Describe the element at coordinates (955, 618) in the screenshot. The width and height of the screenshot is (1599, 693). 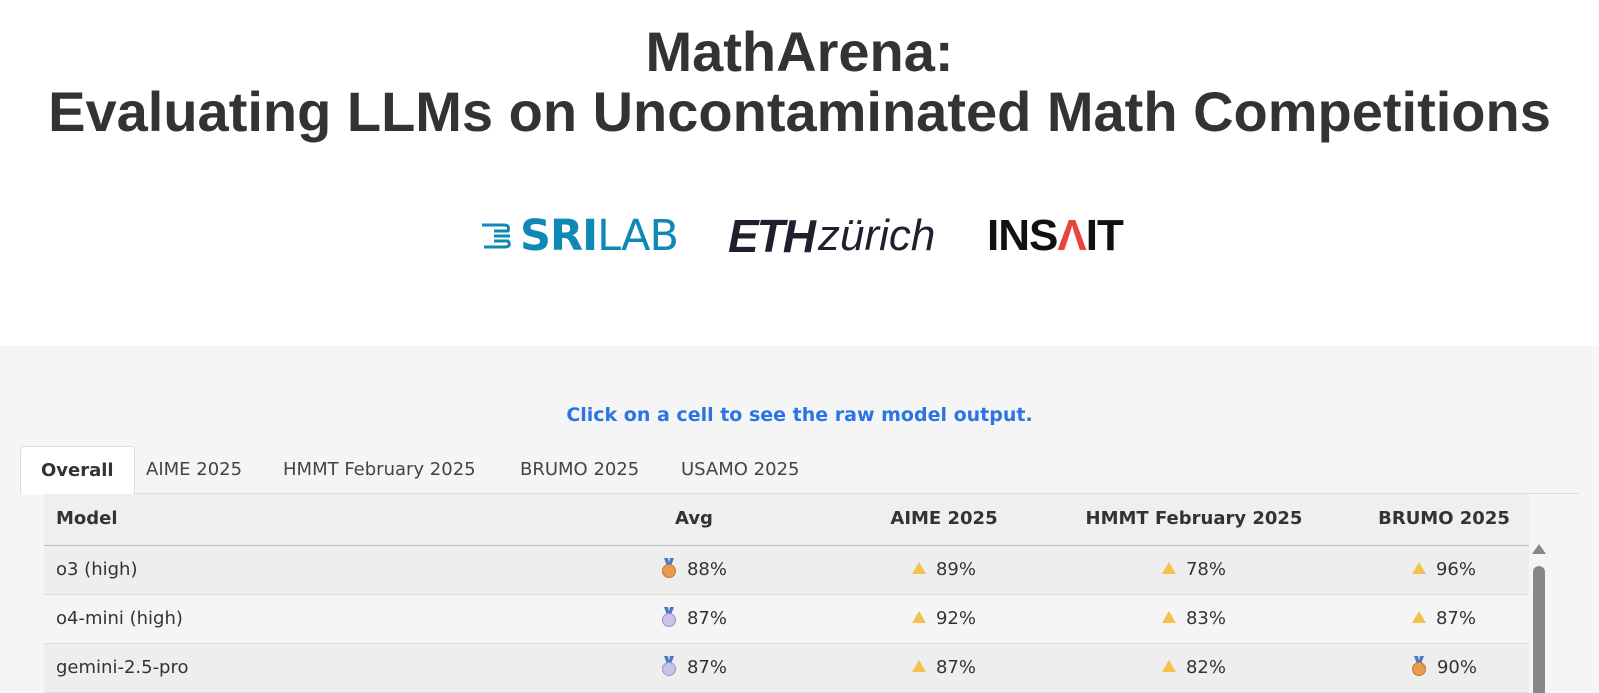
I see `score-value: 92%` at that location.